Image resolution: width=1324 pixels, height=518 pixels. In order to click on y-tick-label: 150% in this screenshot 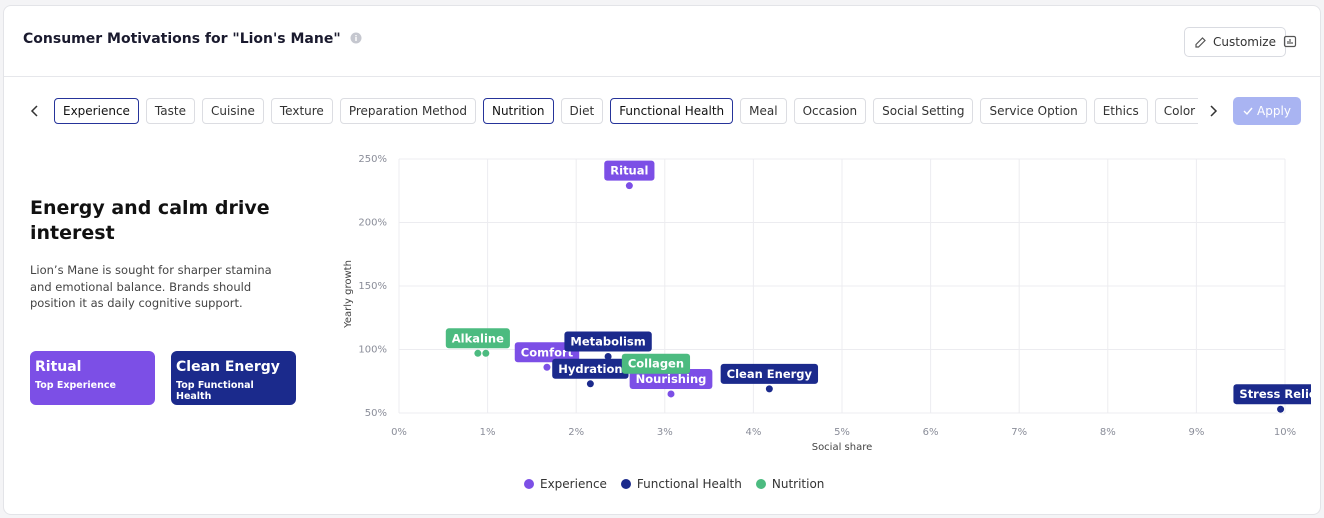, I will do `click(372, 286)`.